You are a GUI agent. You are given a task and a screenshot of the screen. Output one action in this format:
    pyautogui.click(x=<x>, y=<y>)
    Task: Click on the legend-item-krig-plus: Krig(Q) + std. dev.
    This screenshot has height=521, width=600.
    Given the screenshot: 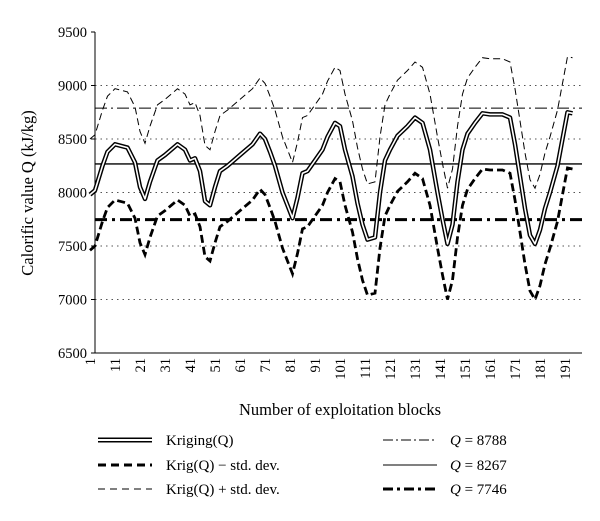 What is the action you would take?
    pyautogui.click(x=189, y=490)
    